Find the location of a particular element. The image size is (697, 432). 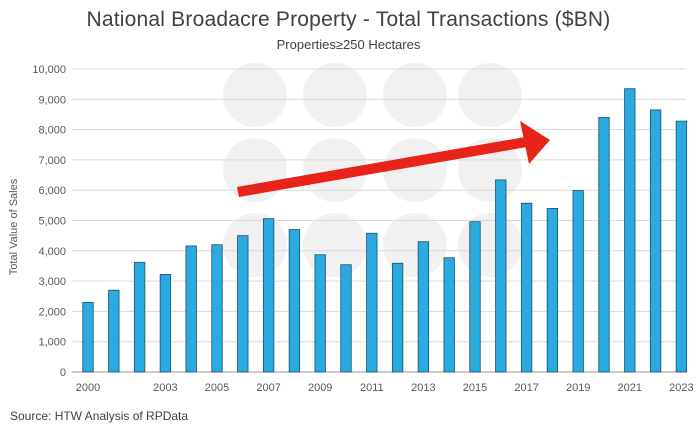

bar-2011 is located at coordinates (372, 302).